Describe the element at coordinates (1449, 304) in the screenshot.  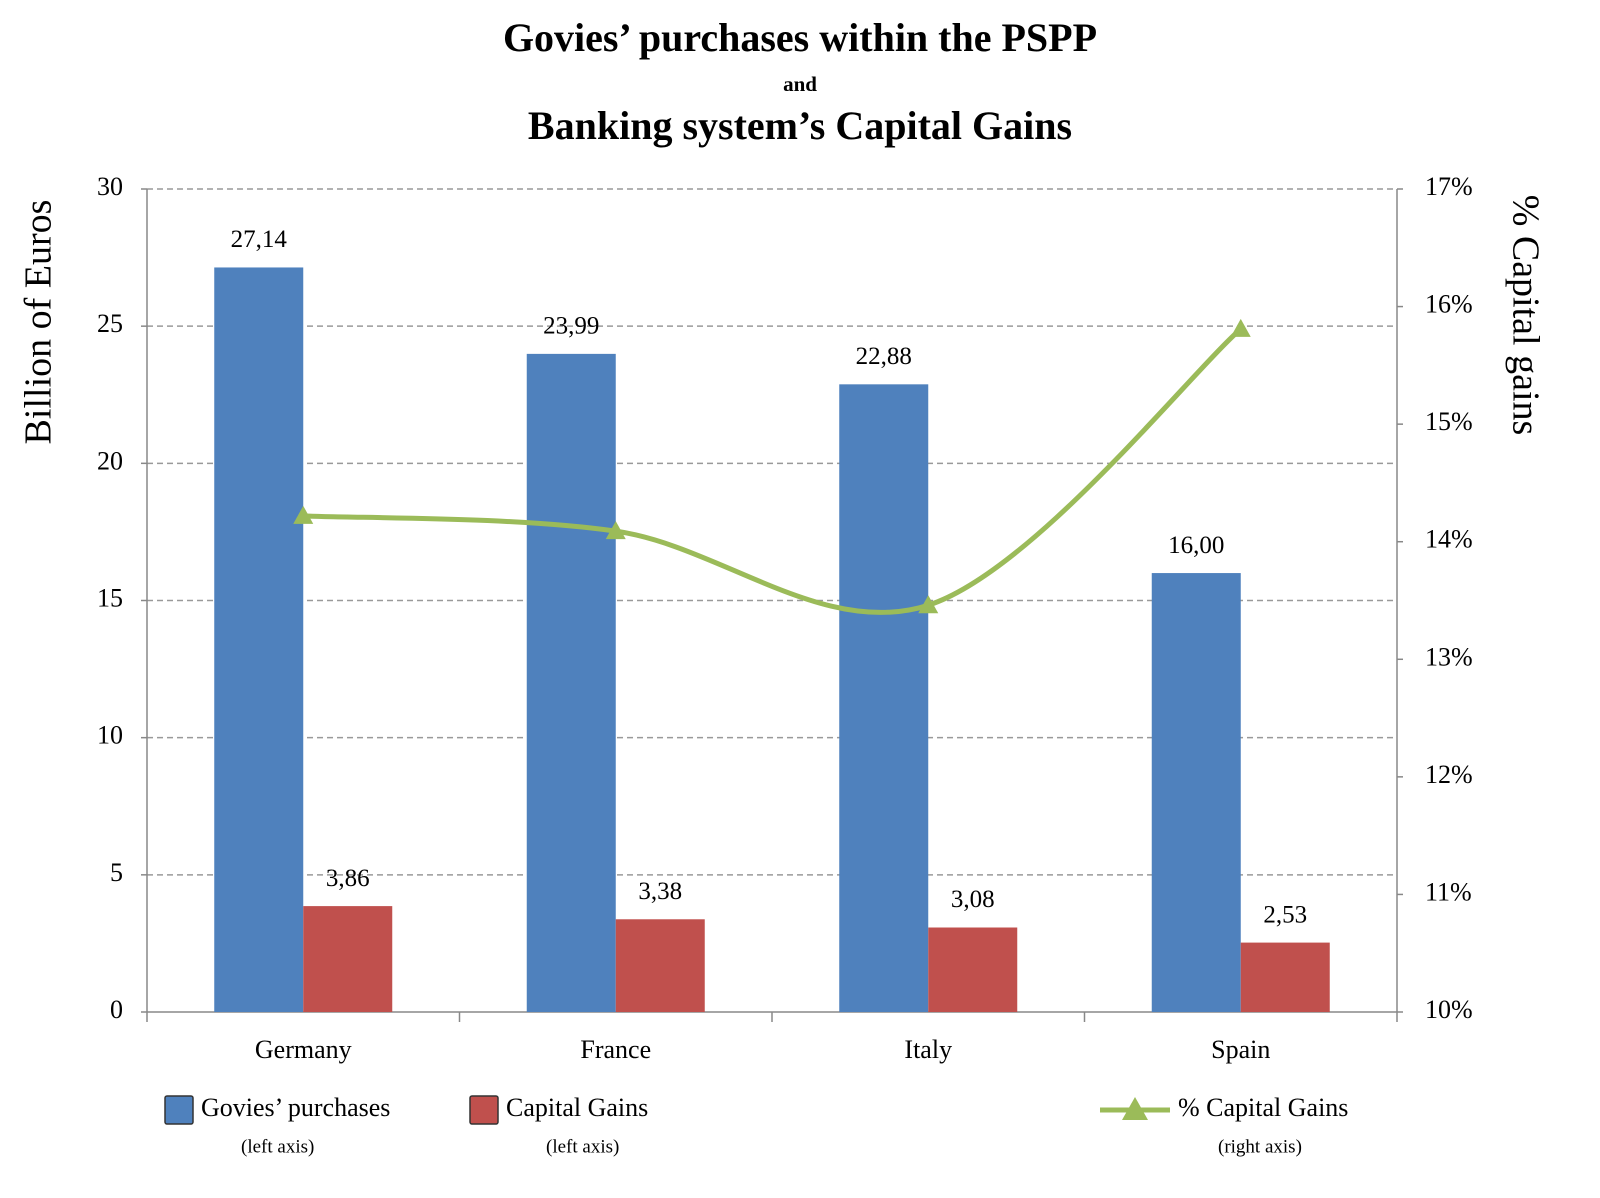
I see `y2-tick-label: 16%` at that location.